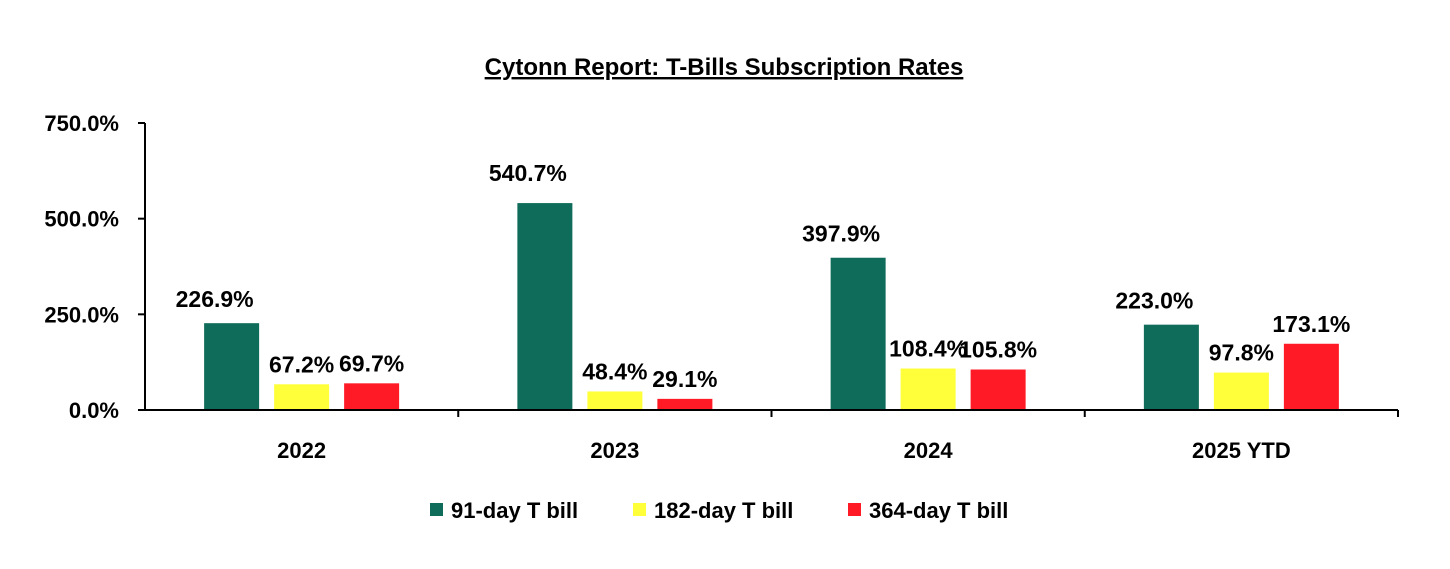 The image size is (1450, 569). I want to click on y-axis: 0.0% 250.0% 500.0% 750.0%, so click(95, 267).